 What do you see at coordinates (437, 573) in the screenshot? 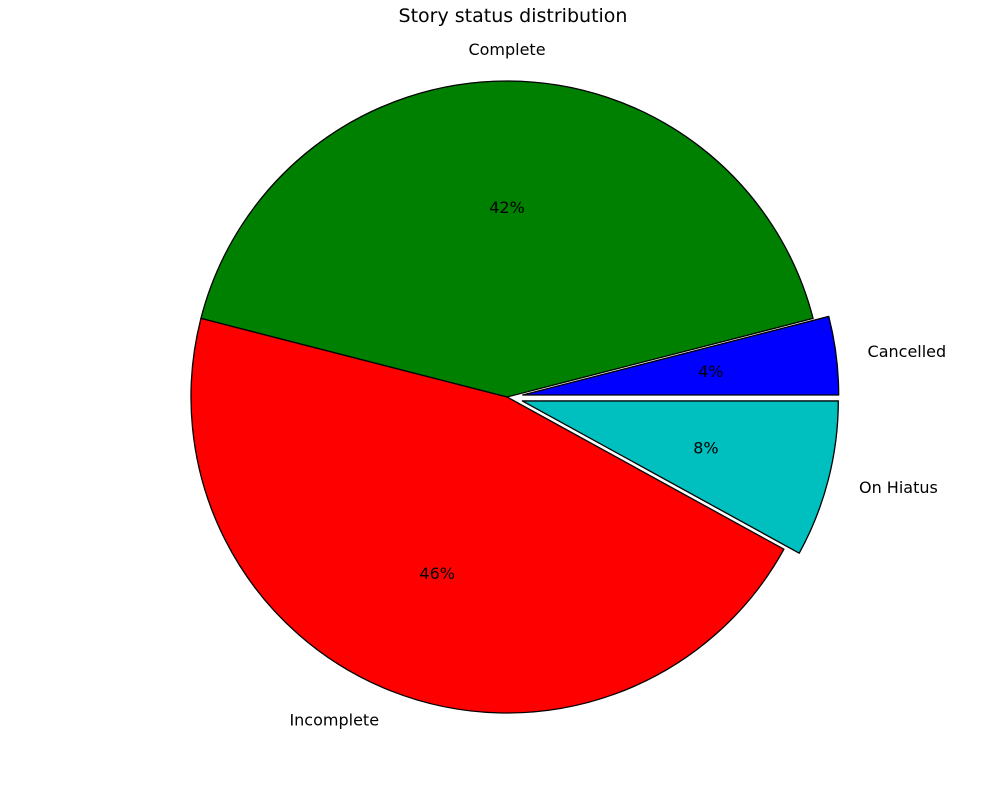
I see `pct-label-incomplete: 46%` at bounding box center [437, 573].